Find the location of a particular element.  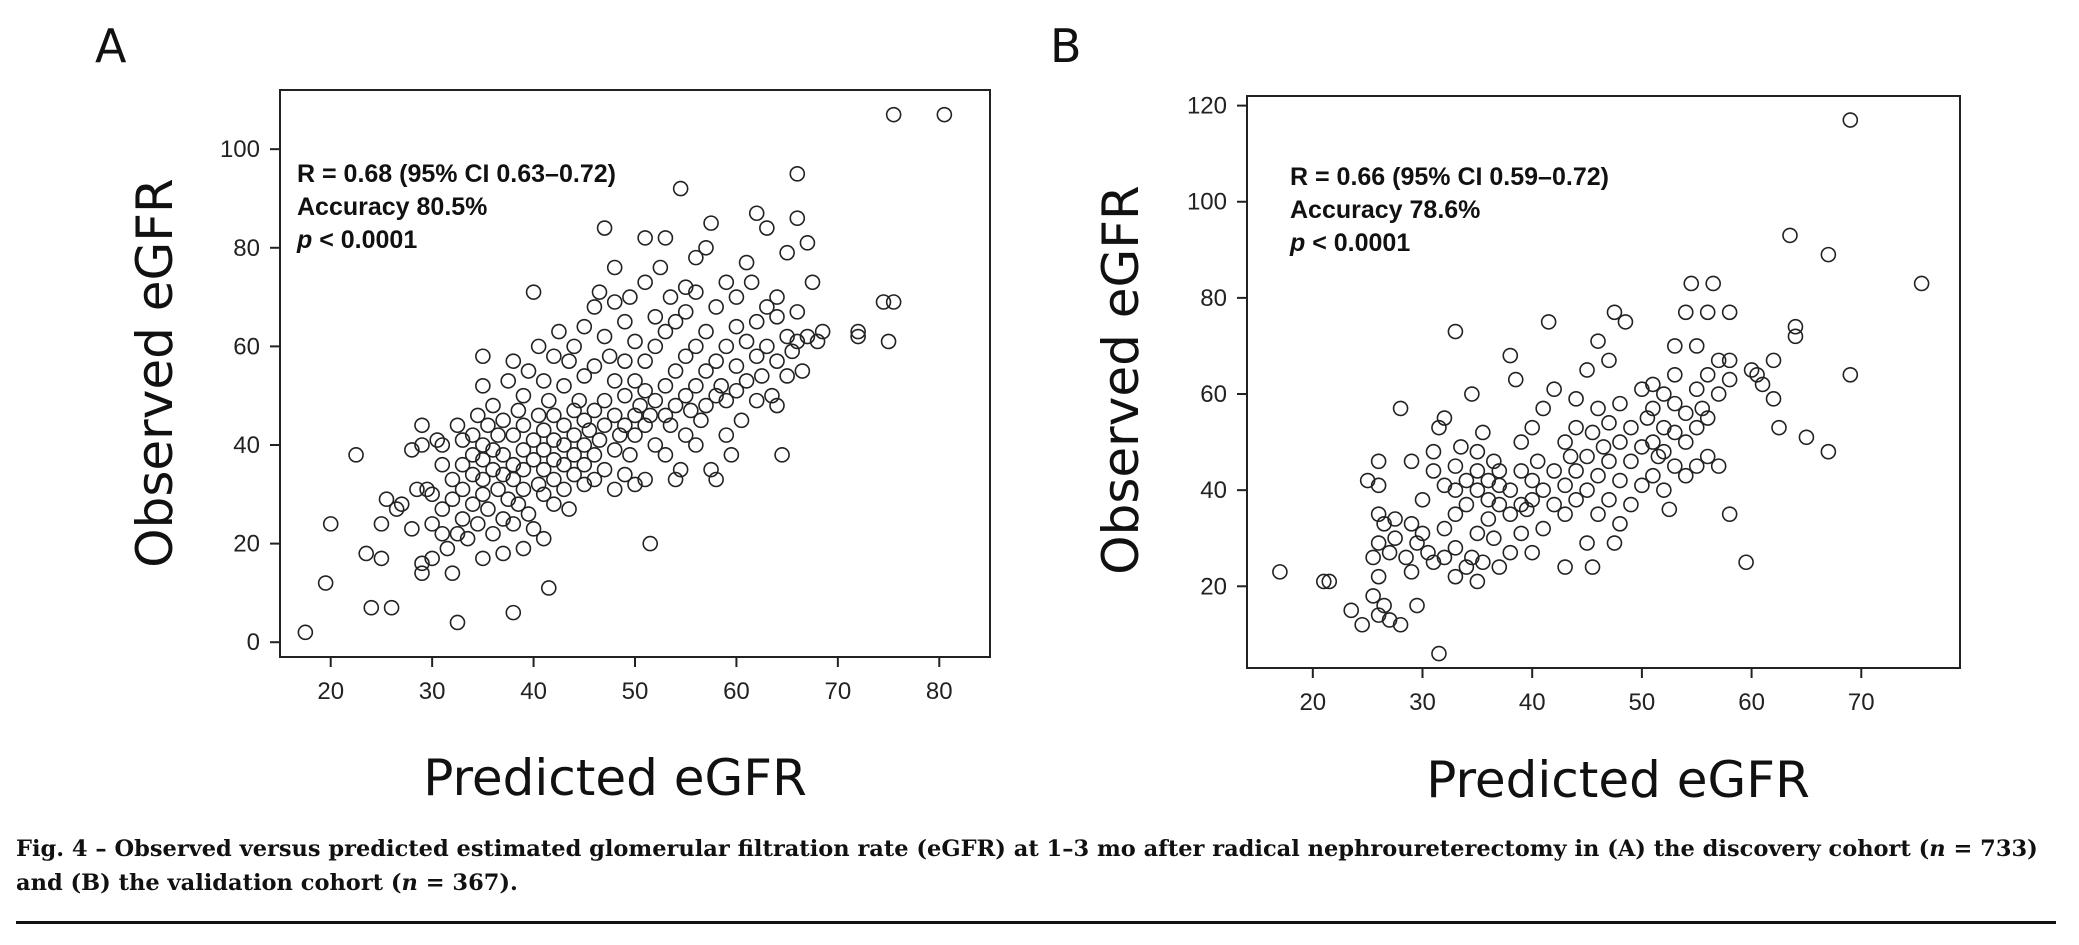

y-tick-label: 0 is located at coordinates (253, 642).